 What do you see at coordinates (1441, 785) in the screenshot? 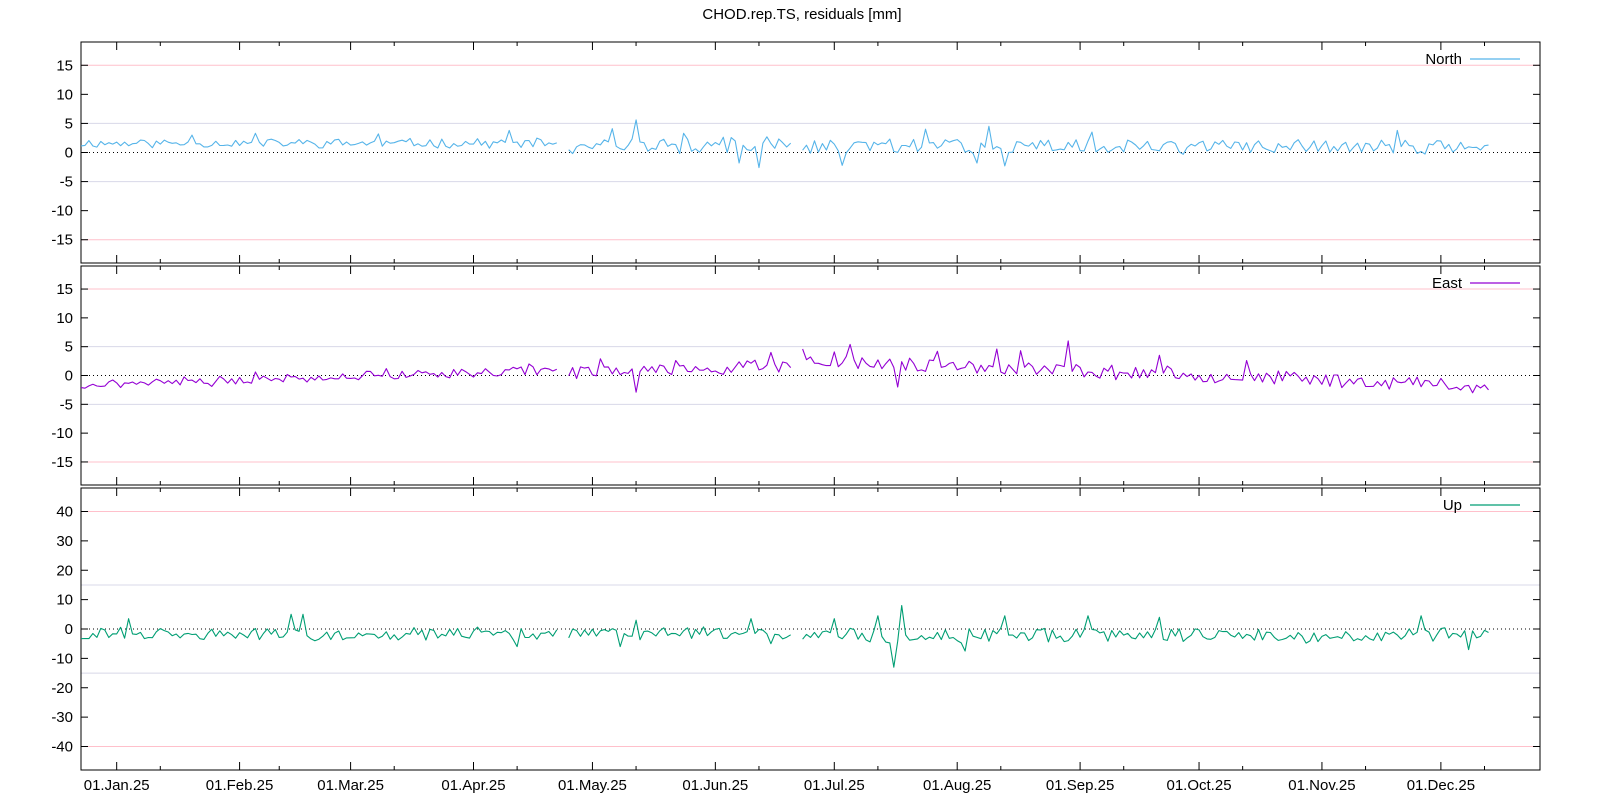
I see `x-tick-label: 01.Dec.25` at bounding box center [1441, 785].